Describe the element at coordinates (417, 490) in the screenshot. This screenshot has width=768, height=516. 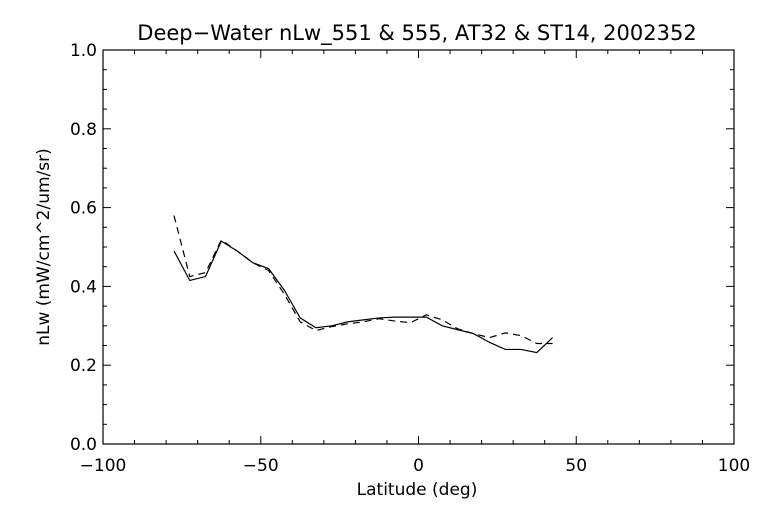
I see `x-axis-label: Latitude (deg)` at that location.